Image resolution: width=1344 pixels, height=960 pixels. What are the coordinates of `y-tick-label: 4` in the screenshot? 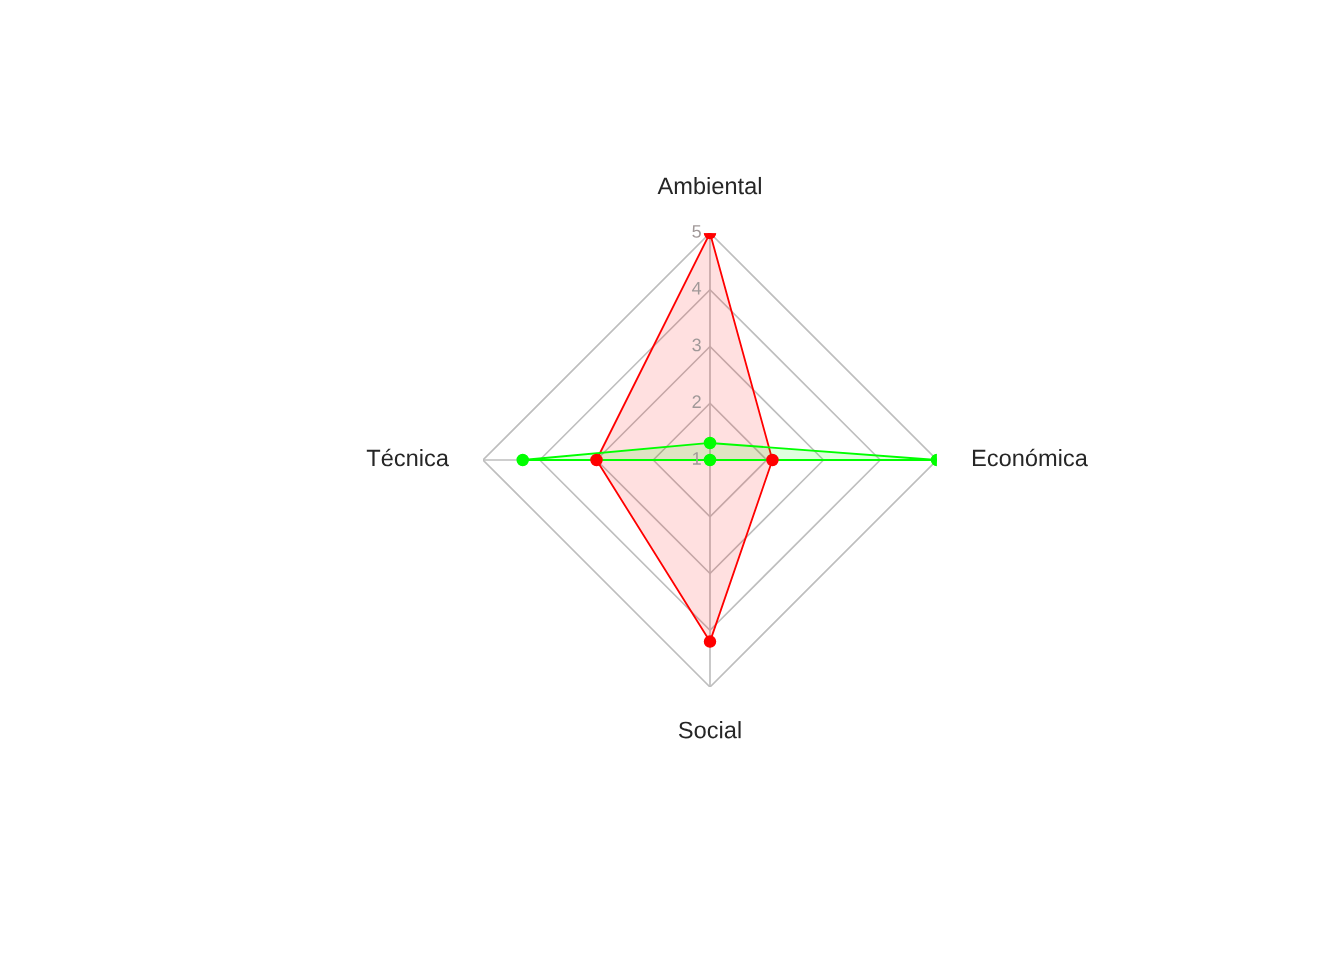 It's located at (697, 288).